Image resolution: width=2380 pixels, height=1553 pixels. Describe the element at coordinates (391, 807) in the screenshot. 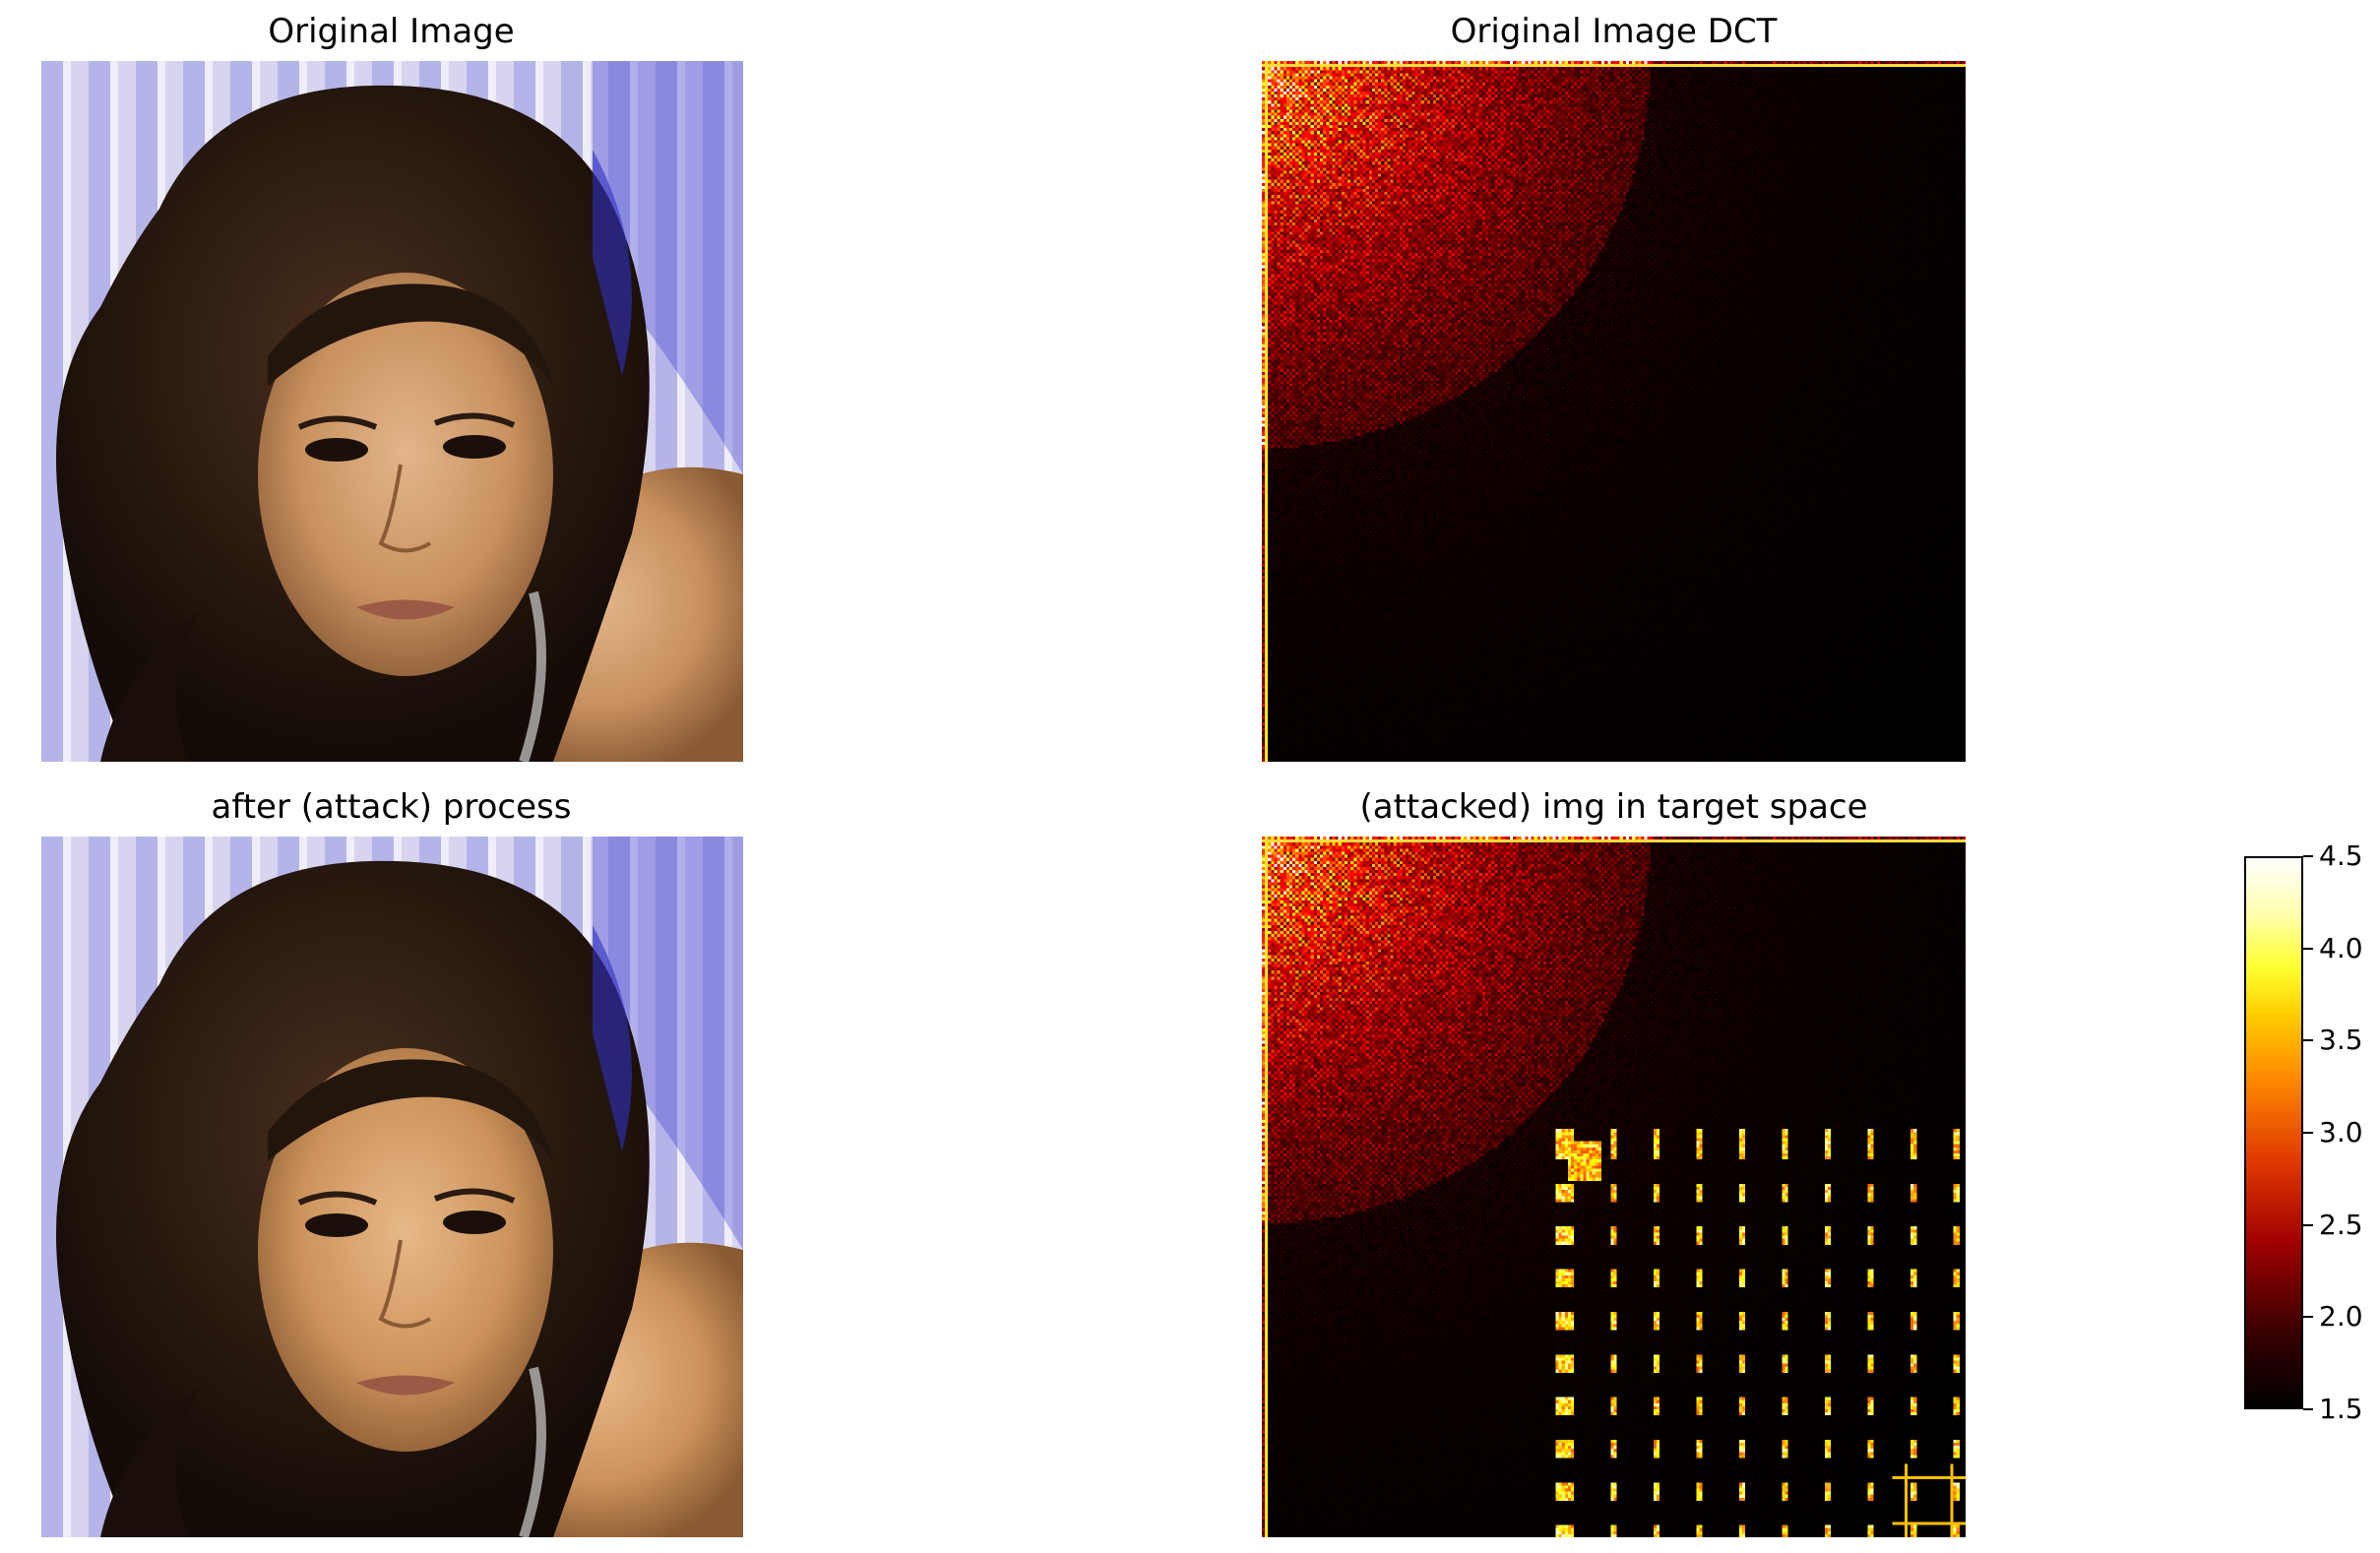

I see `after-attack-title: after (attack) process` at that location.